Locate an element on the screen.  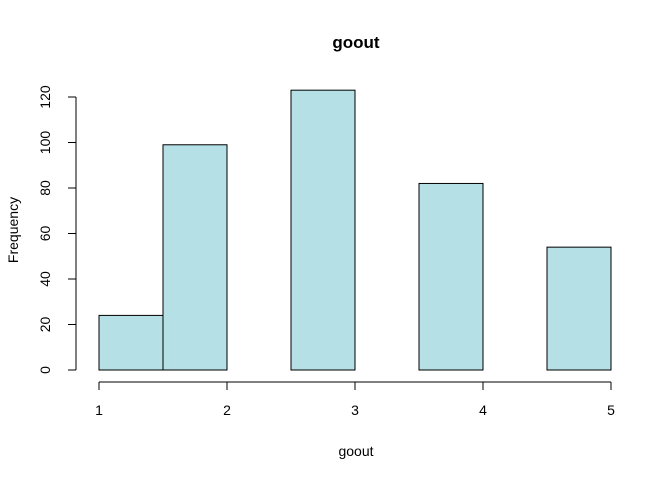
y-tick-label: 40 is located at coordinates (45, 279).